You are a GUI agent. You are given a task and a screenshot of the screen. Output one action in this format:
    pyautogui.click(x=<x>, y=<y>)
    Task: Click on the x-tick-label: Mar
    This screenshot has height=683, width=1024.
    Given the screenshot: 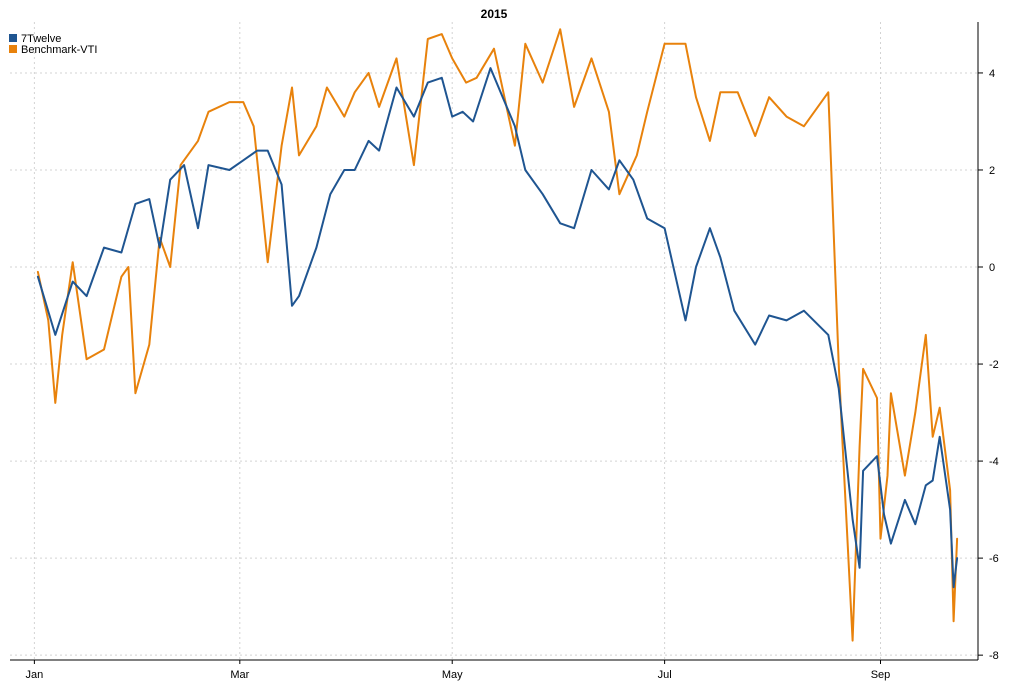 What is the action you would take?
    pyautogui.click(x=239, y=675)
    